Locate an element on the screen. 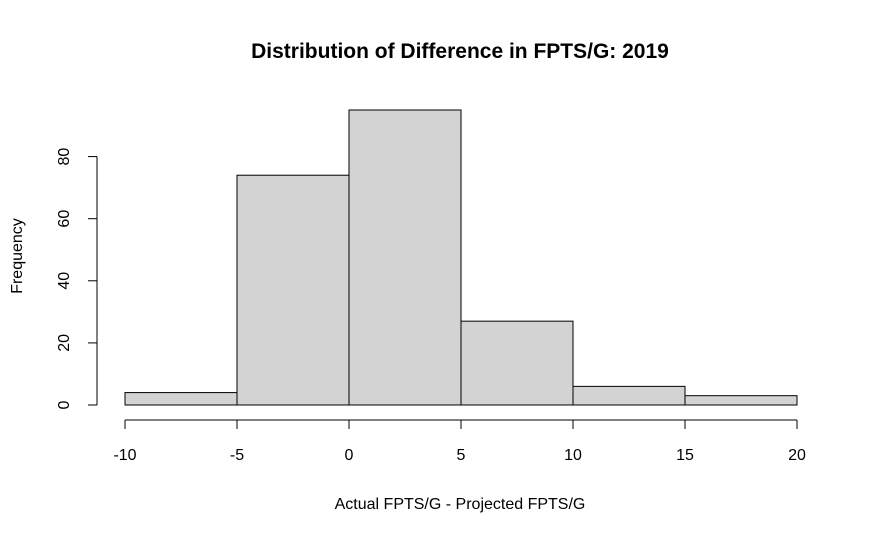 The image size is (875, 540). y-axis-label: Frequency is located at coordinates (17, 256).